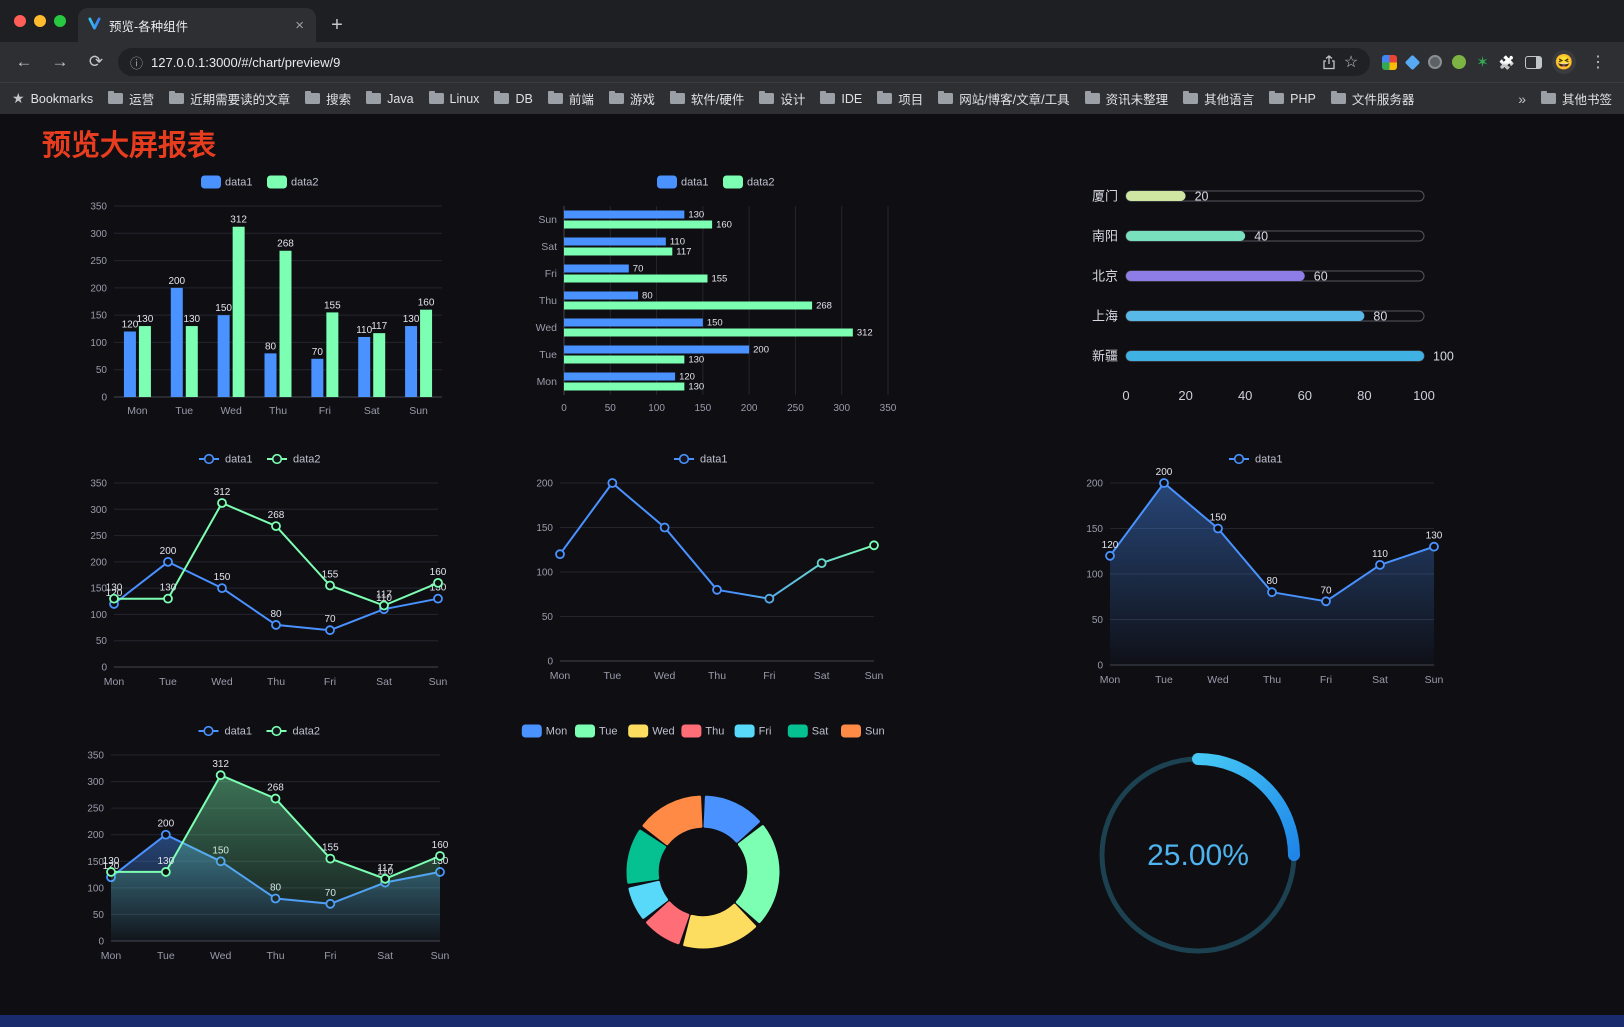 Image resolution: width=1624 pixels, height=1027 pixels. I want to click on forward-button: →, so click(60, 61).